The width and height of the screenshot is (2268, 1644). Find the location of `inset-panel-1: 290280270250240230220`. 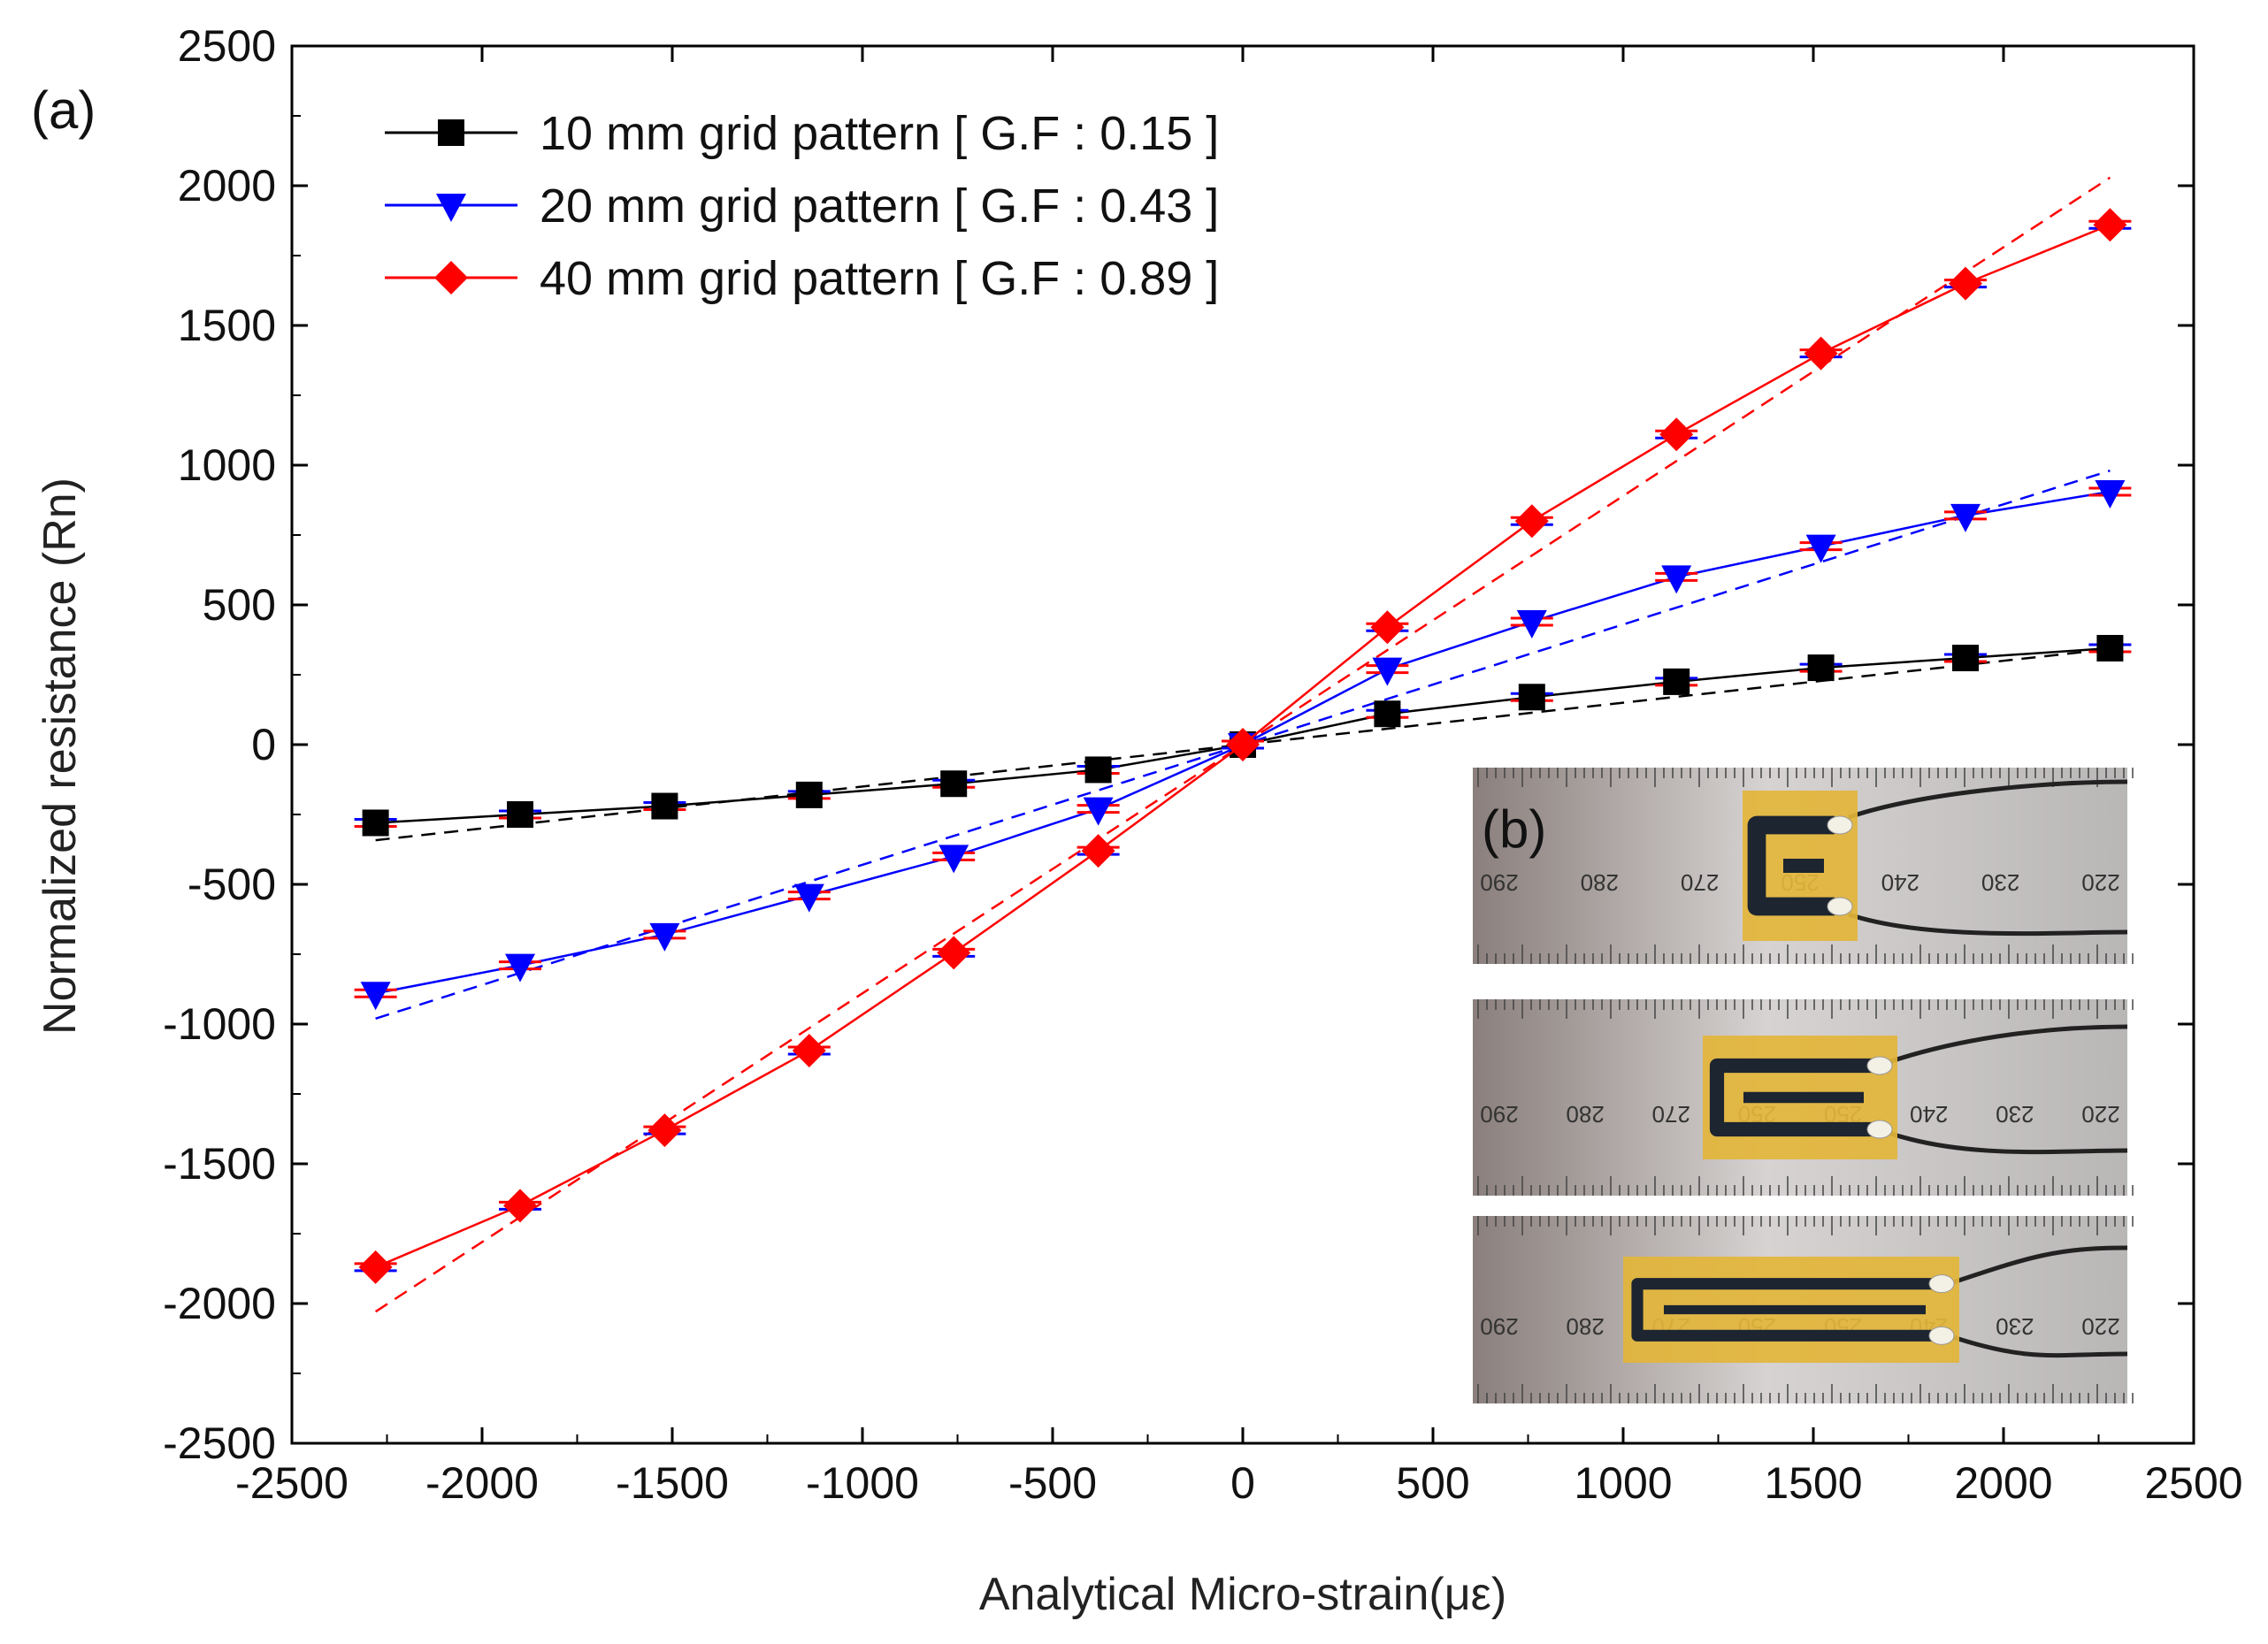

inset-panel-1: 290280270250240230220 is located at coordinates (1804, 866).